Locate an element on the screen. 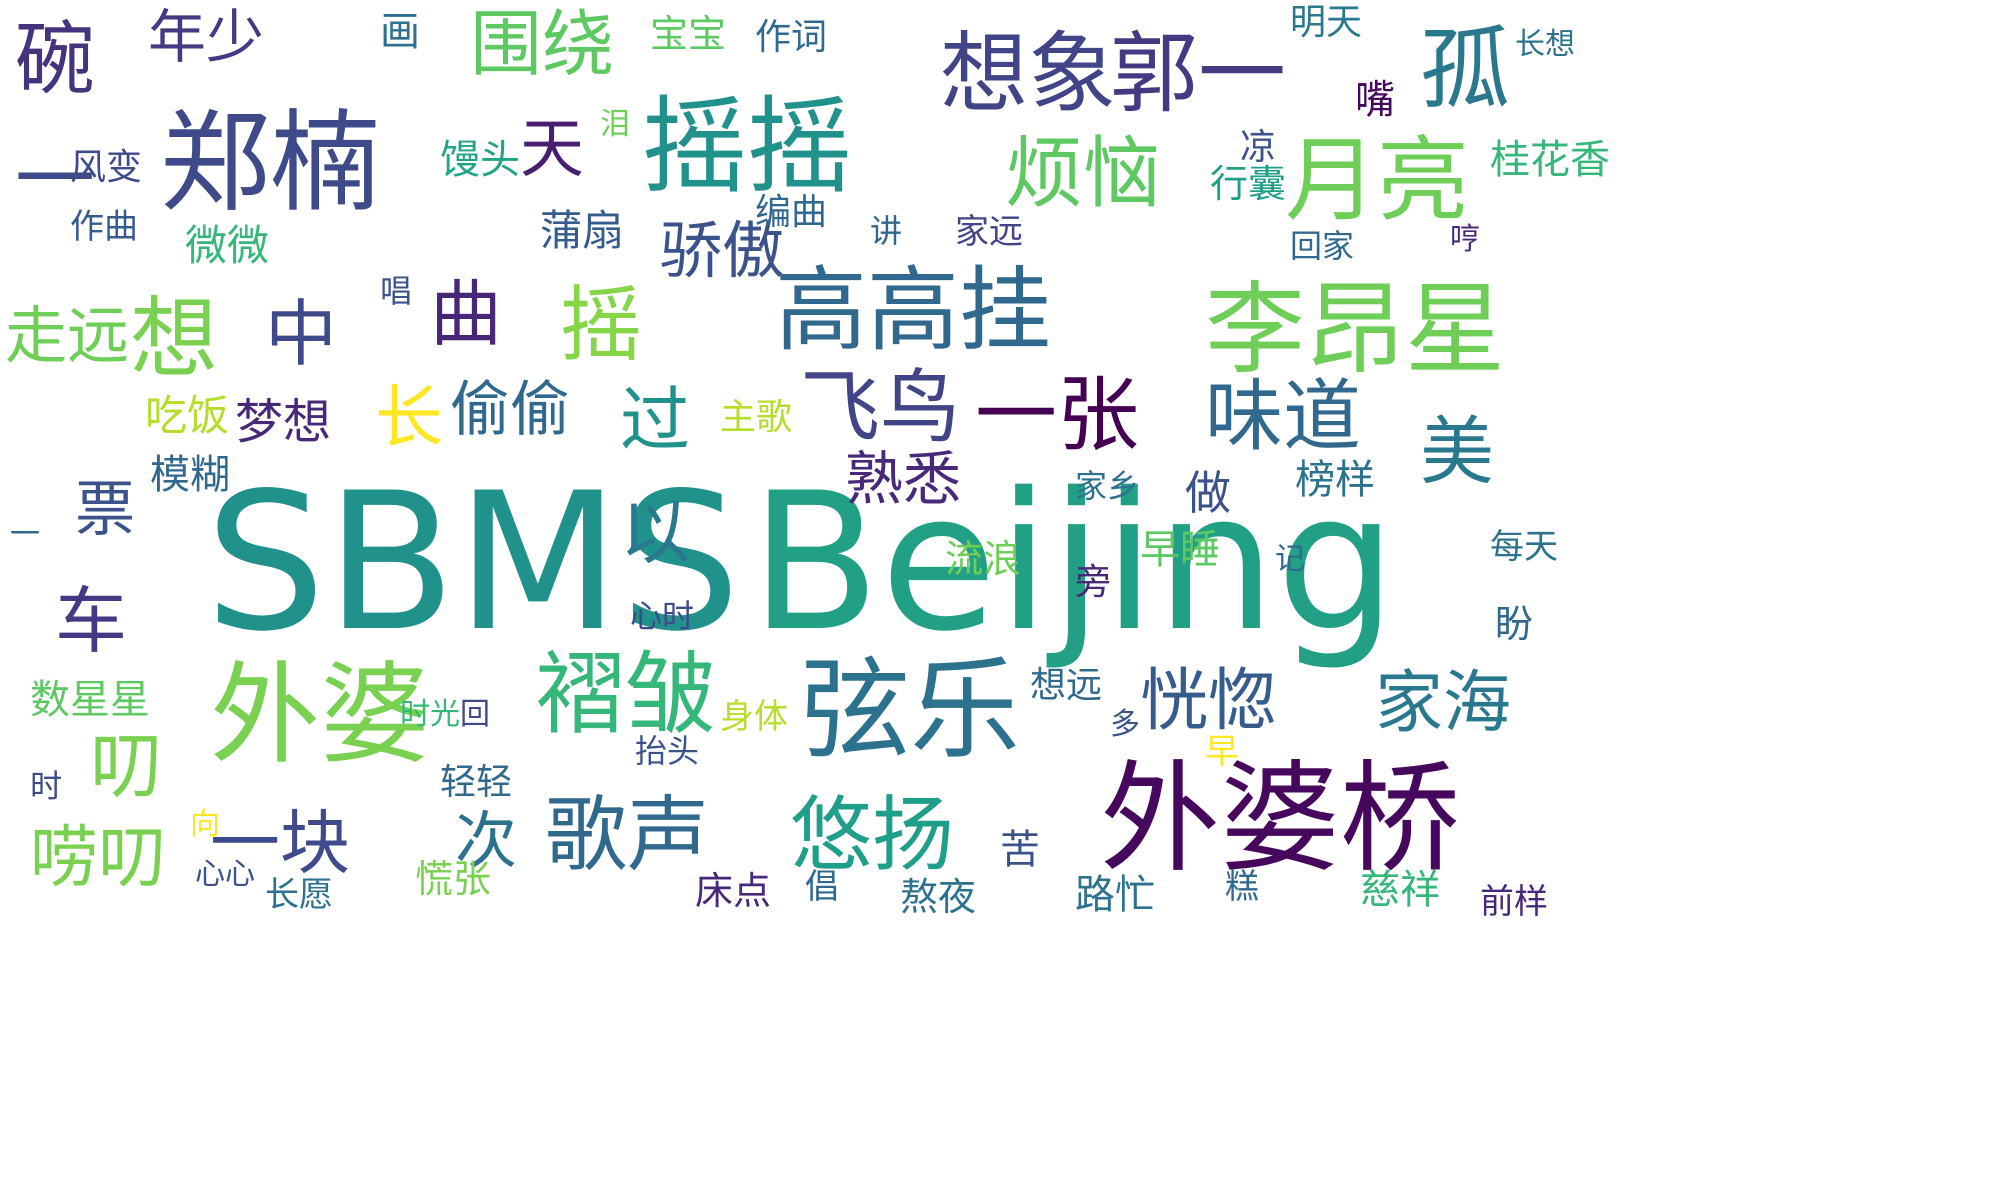  cloud-word: 中 is located at coordinates (301, 334).